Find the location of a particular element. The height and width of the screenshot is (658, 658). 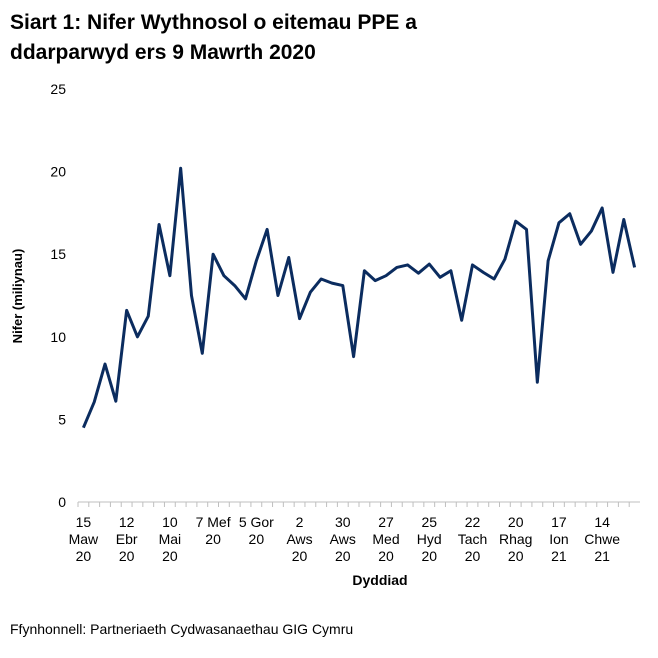

x-tick-label: 22 Tach 20 is located at coordinates (473, 539).